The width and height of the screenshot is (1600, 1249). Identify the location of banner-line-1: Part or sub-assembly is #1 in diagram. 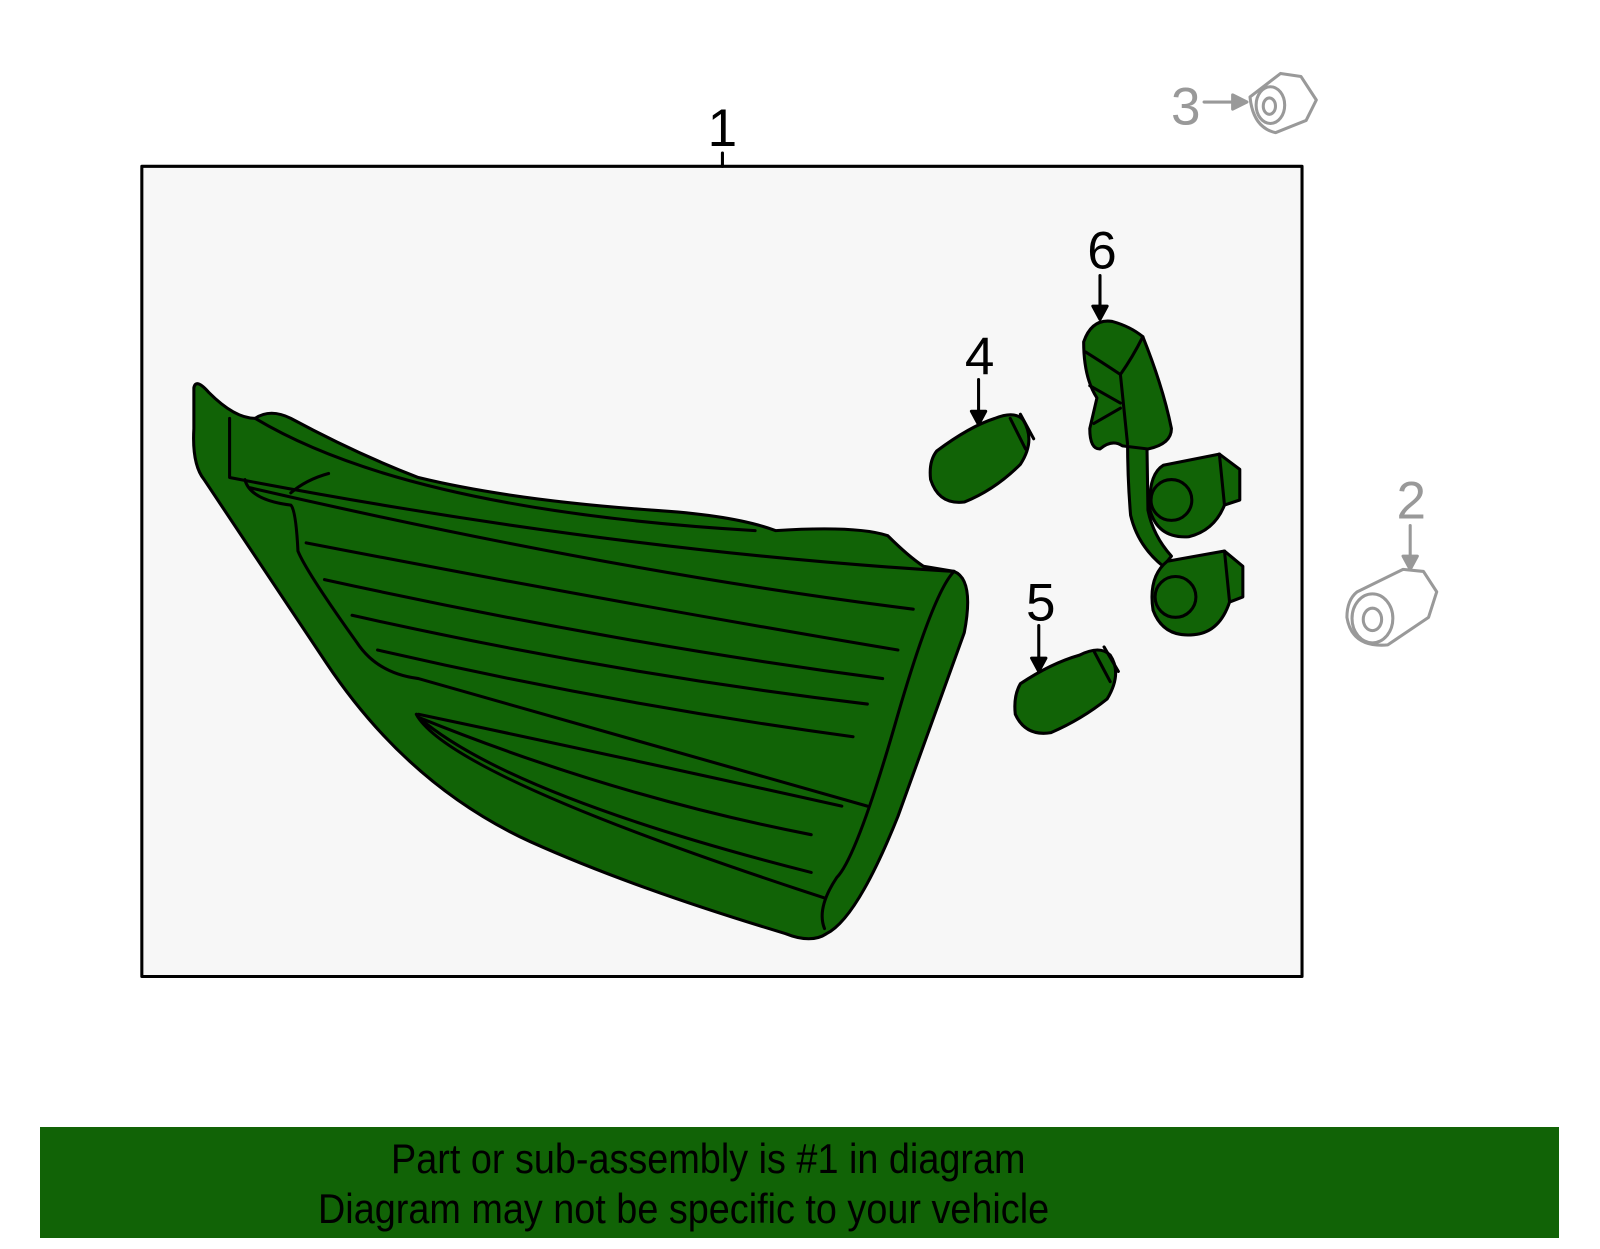
(708, 1158).